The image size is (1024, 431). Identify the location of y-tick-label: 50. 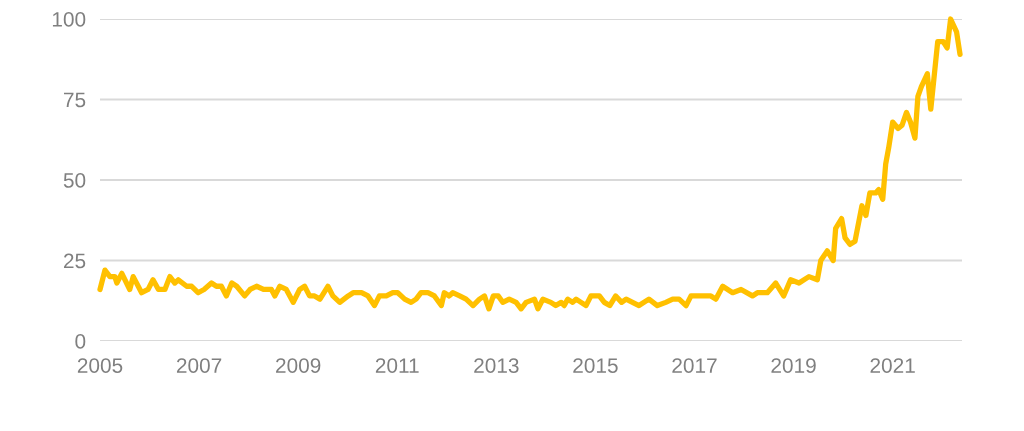
(74, 180).